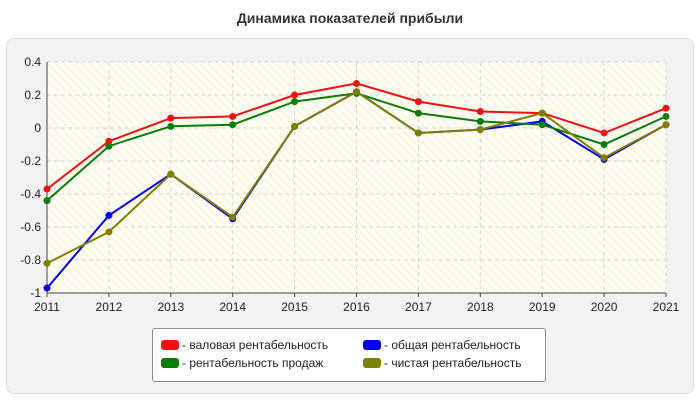 Image resolution: width=700 pixels, height=400 pixels. I want to click on y-tick-label: 0.2, so click(32, 95).